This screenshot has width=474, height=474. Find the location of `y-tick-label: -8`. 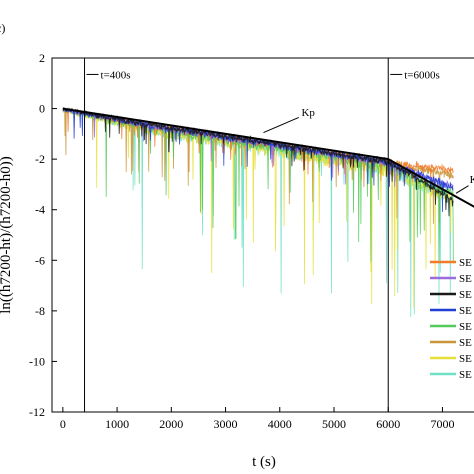

y-tick-label: -8 is located at coordinates (40, 311).